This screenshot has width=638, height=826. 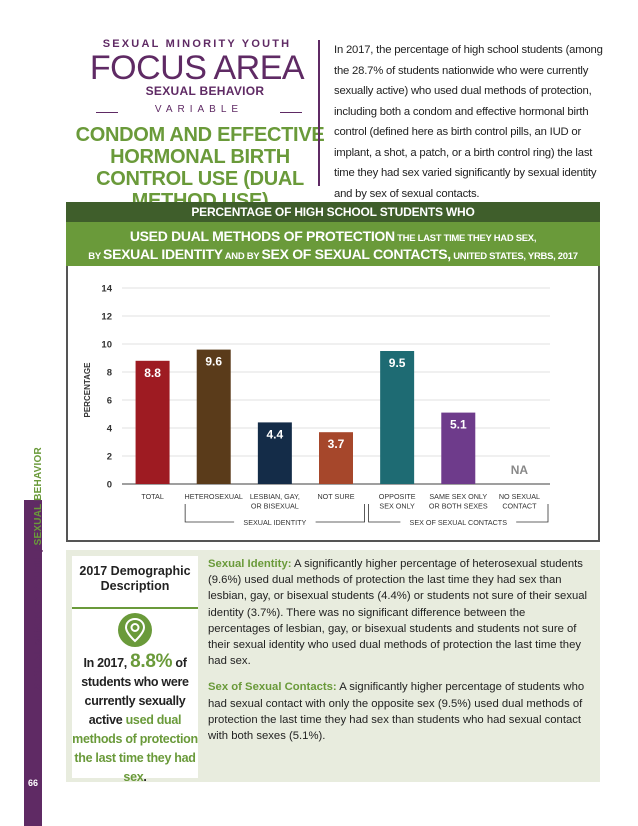 What do you see at coordinates (520, 470) in the screenshot?
I see `bar-value-label: NA` at bounding box center [520, 470].